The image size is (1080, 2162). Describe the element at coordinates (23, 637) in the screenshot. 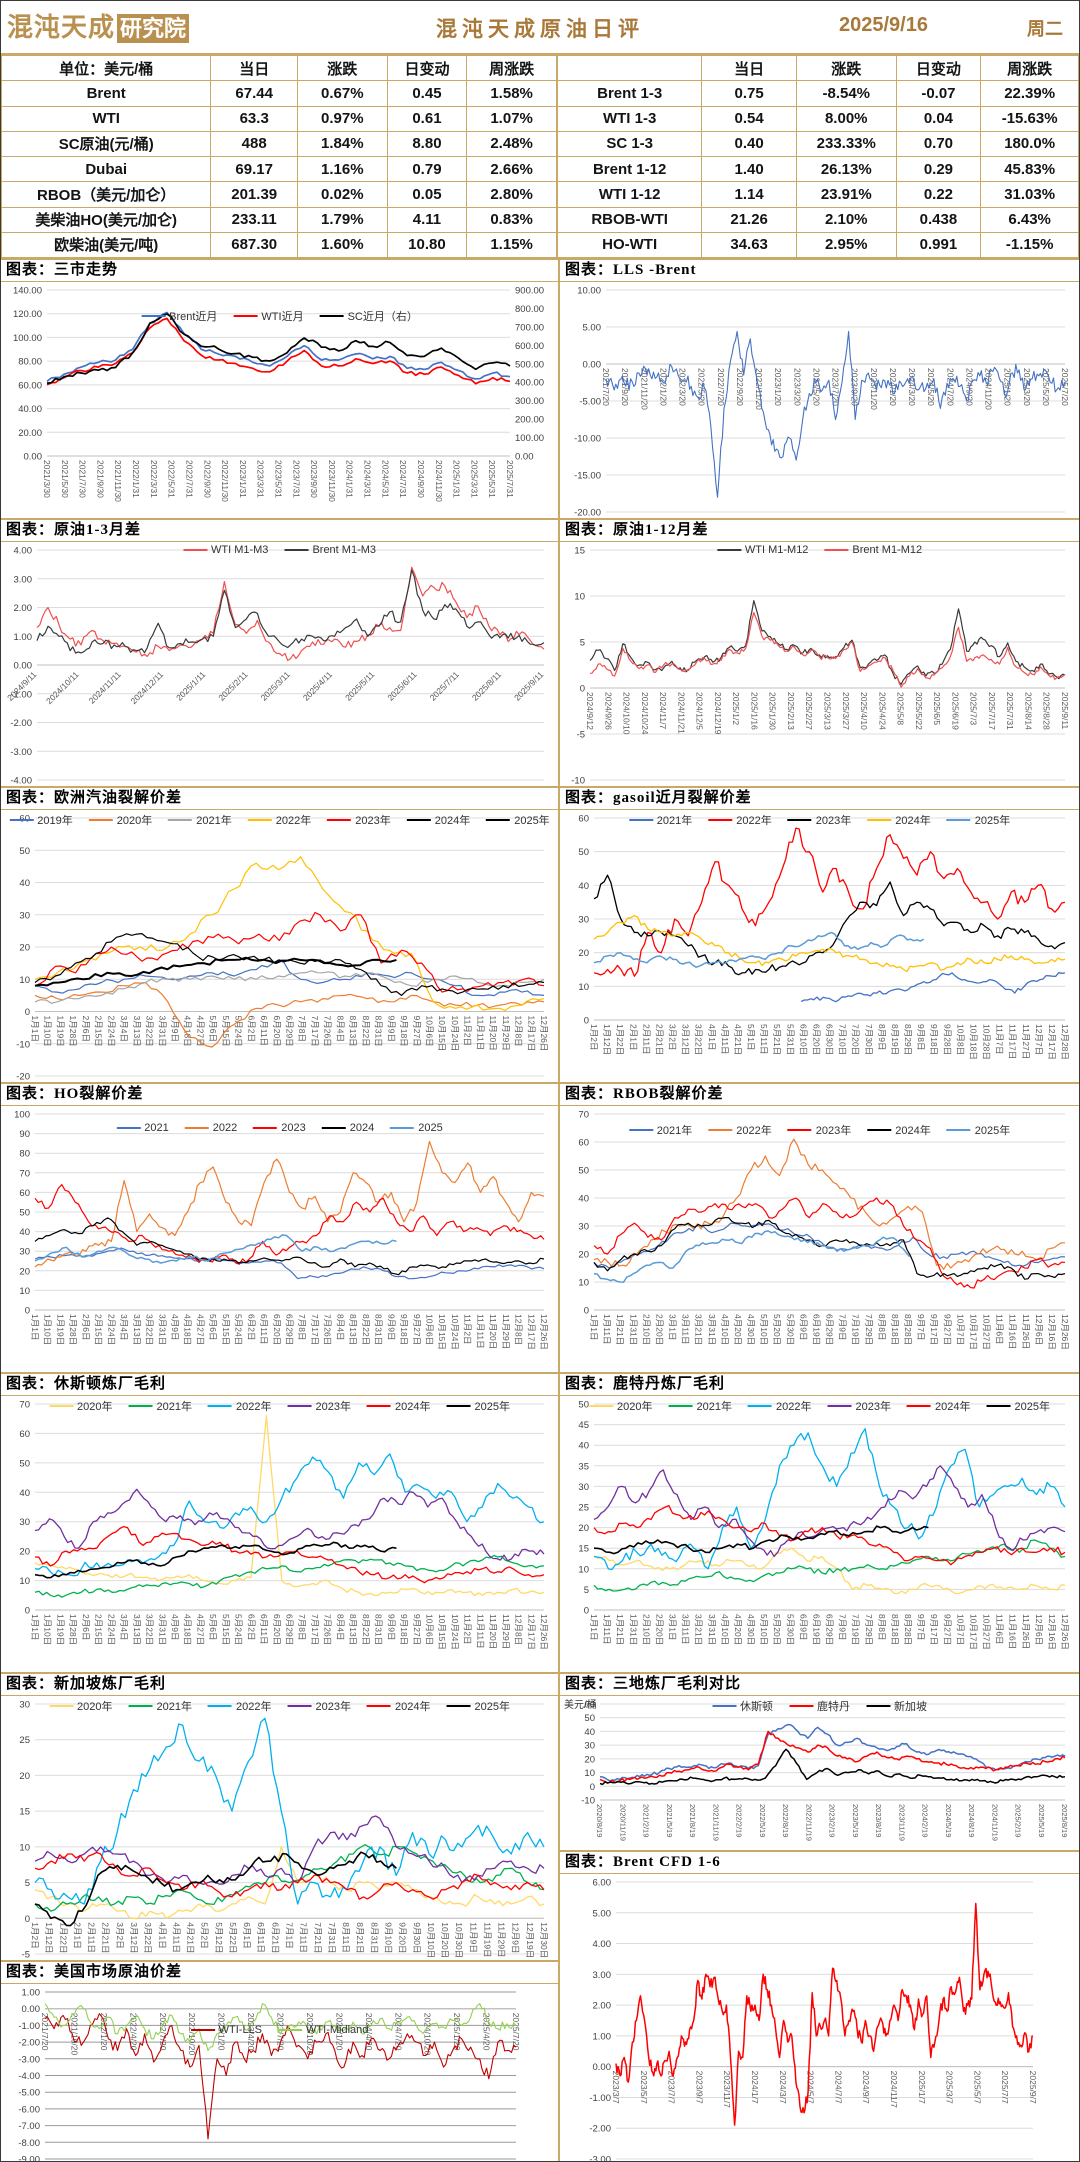

I see `svg-text: 1.00` at that location.